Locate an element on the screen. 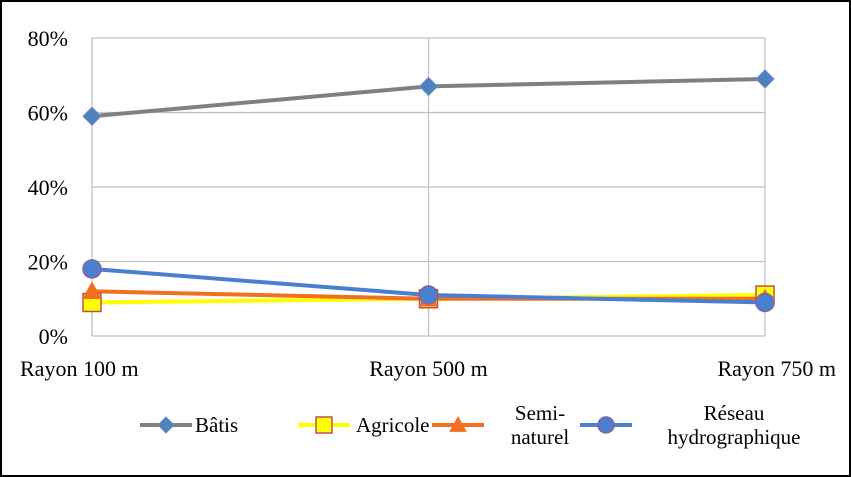 The image size is (851, 477). legend-item-4-label: Réseau hydrographique is located at coordinates (734, 425).